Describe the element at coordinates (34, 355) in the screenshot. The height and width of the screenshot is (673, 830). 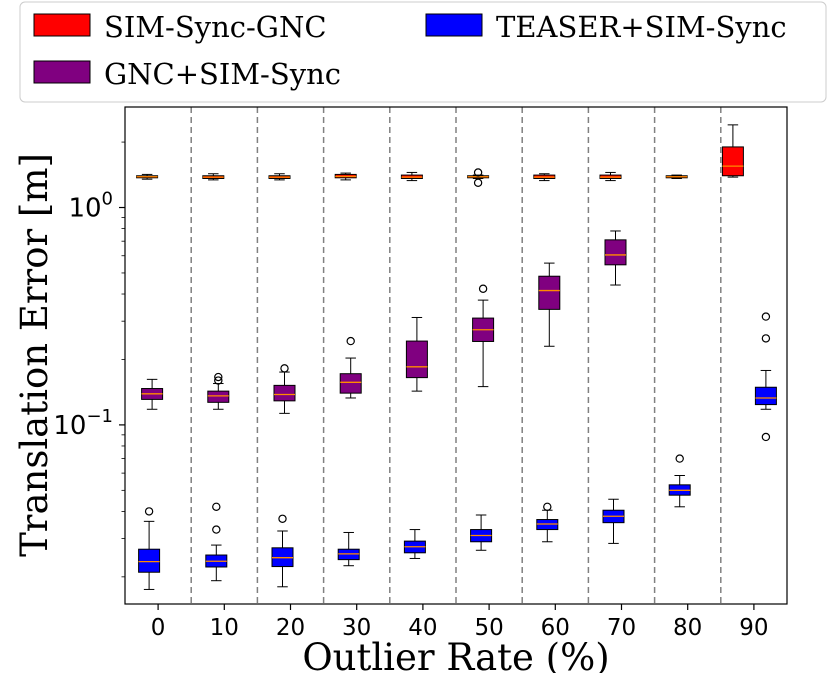
I see `y-axis-label: Translation Error [m]` at that location.